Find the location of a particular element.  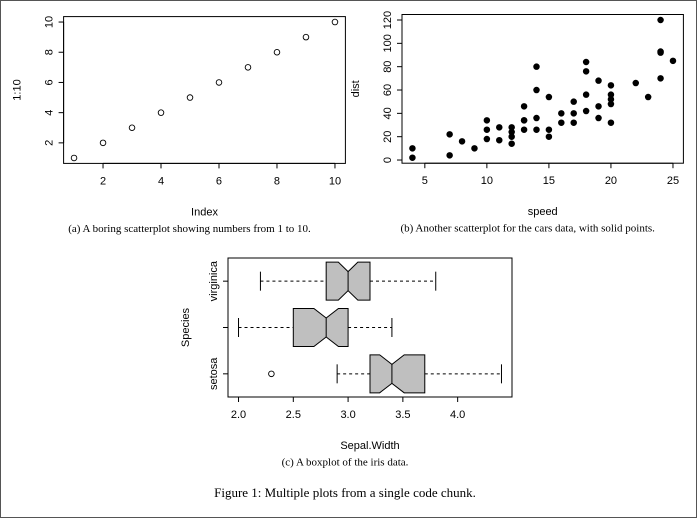

y-axis-label: 1:10 is located at coordinates (18, 89).